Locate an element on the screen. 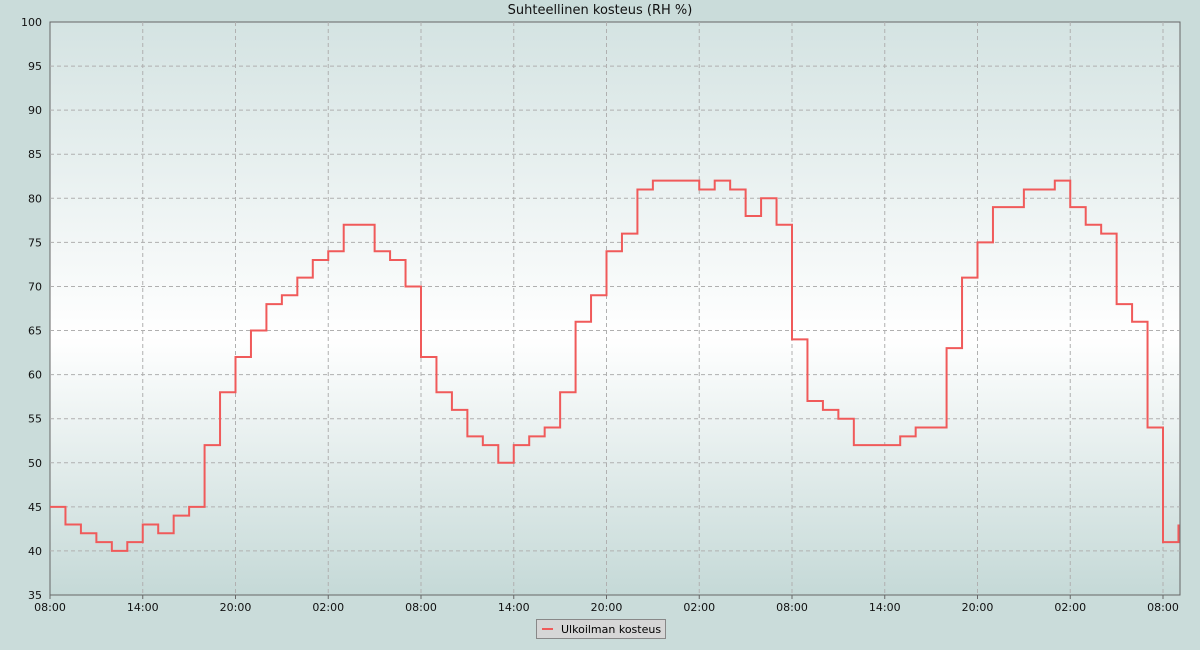  y-tick-label: 50 is located at coordinates (35, 463).